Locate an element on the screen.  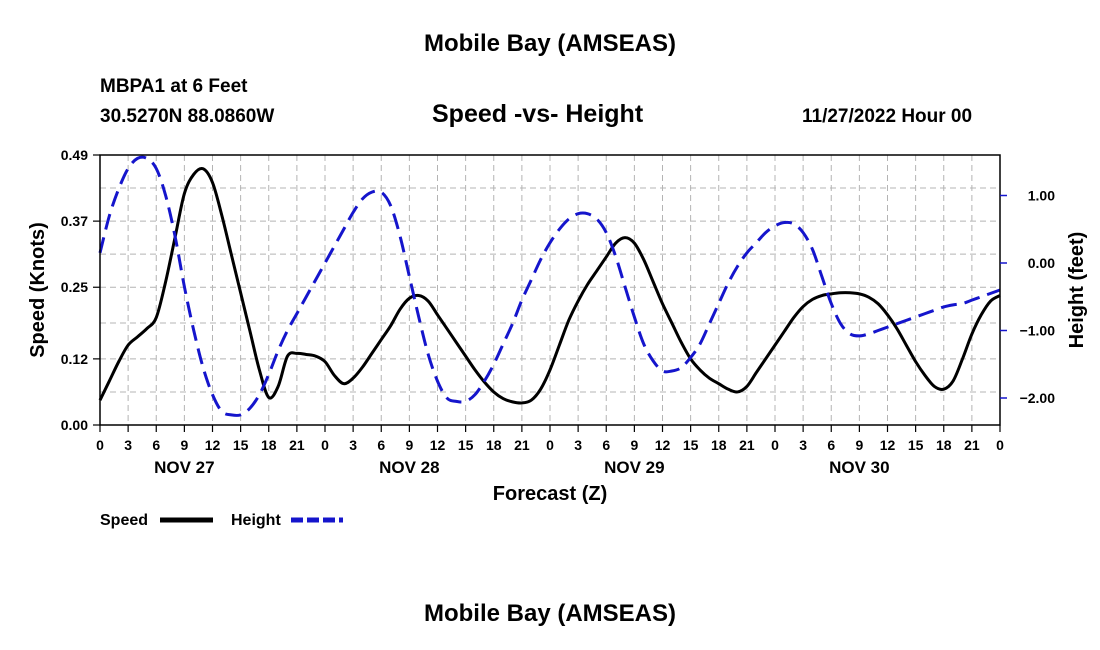
day-label: NOV 27 is located at coordinates (184, 467).